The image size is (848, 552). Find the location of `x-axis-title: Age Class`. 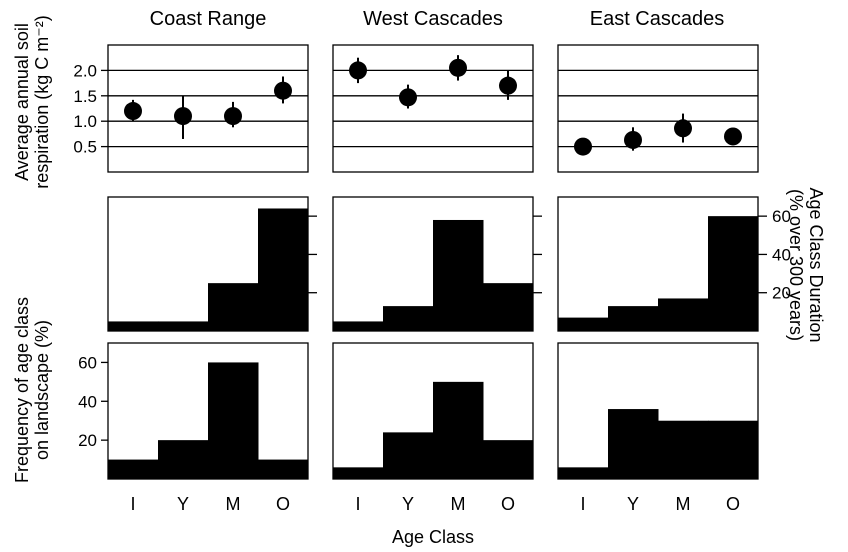

x-axis-title: Age Class is located at coordinates (433, 537).